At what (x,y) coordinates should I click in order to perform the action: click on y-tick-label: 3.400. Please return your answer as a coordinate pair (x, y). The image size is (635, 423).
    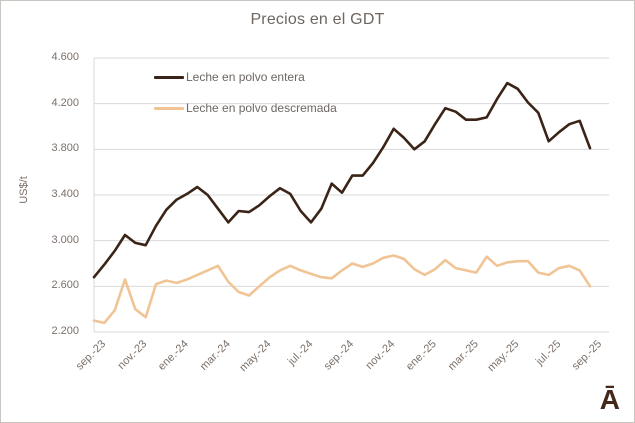
    Looking at the image, I should click on (65, 194).